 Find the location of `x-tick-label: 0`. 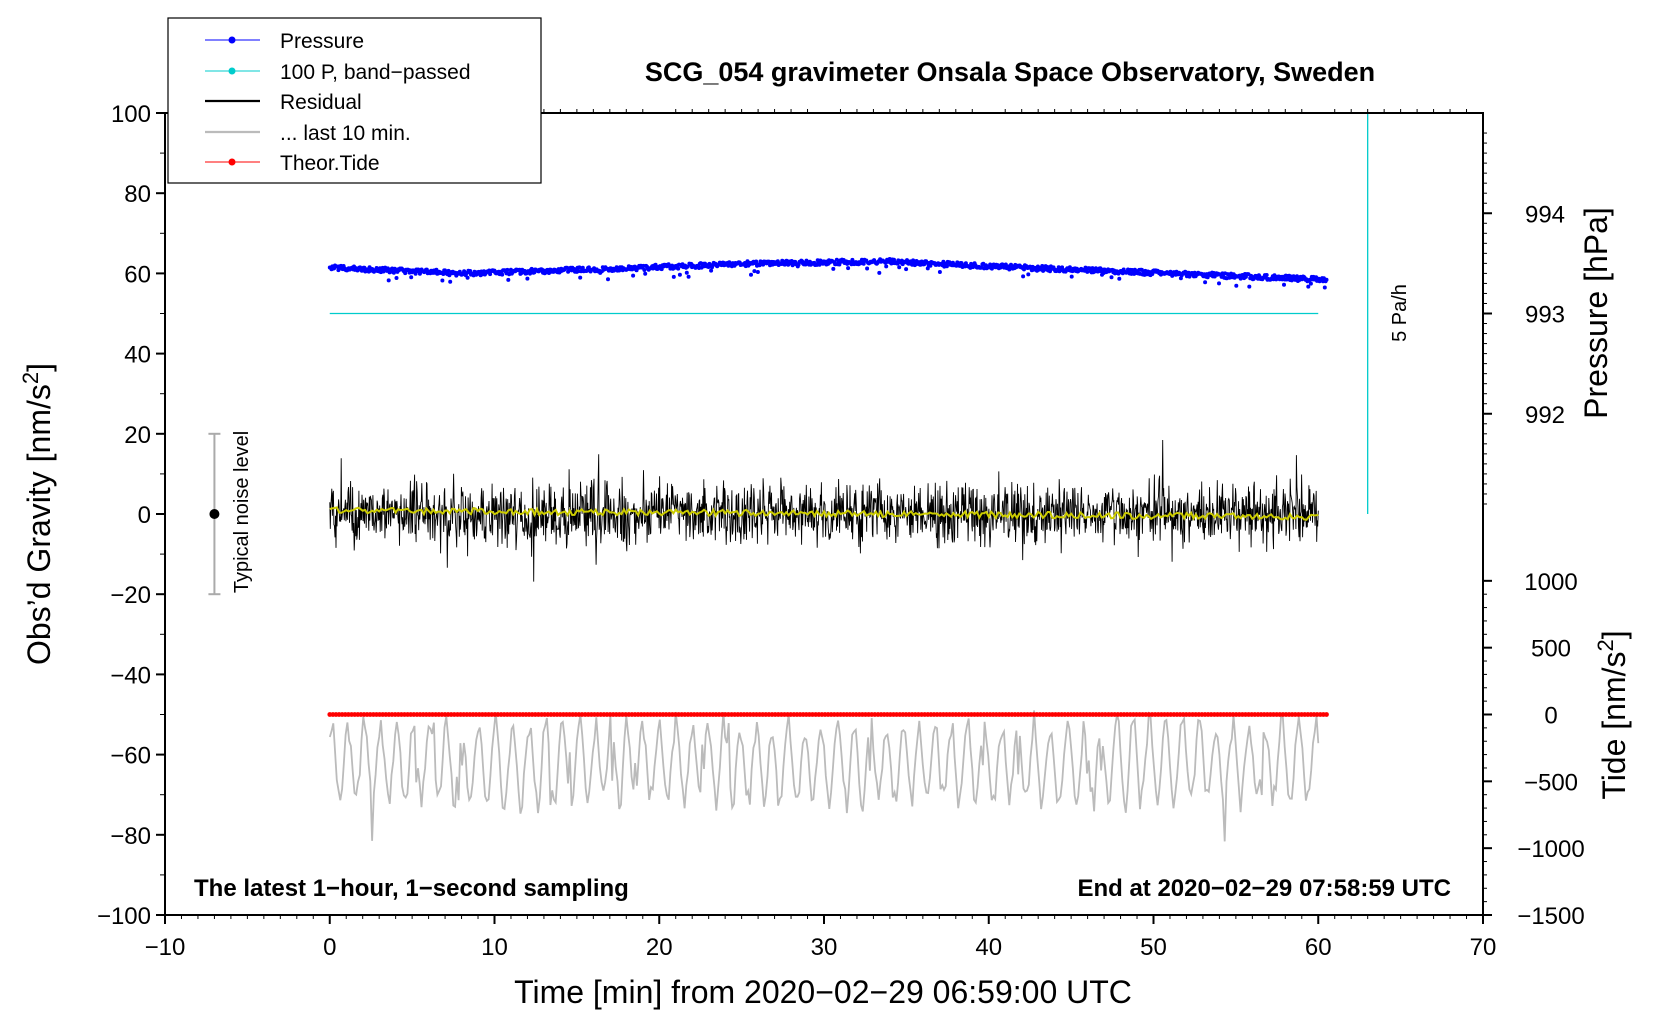

x-tick-label: 0 is located at coordinates (329, 947).